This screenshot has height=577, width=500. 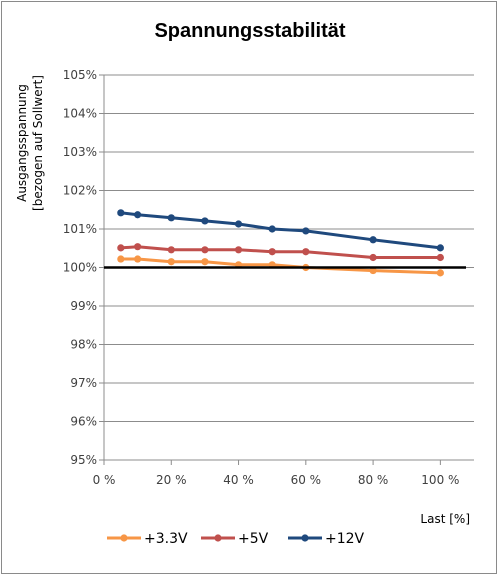 What do you see at coordinates (238, 480) in the screenshot?
I see `x-tick-label: 40 %` at bounding box center [238, 480].